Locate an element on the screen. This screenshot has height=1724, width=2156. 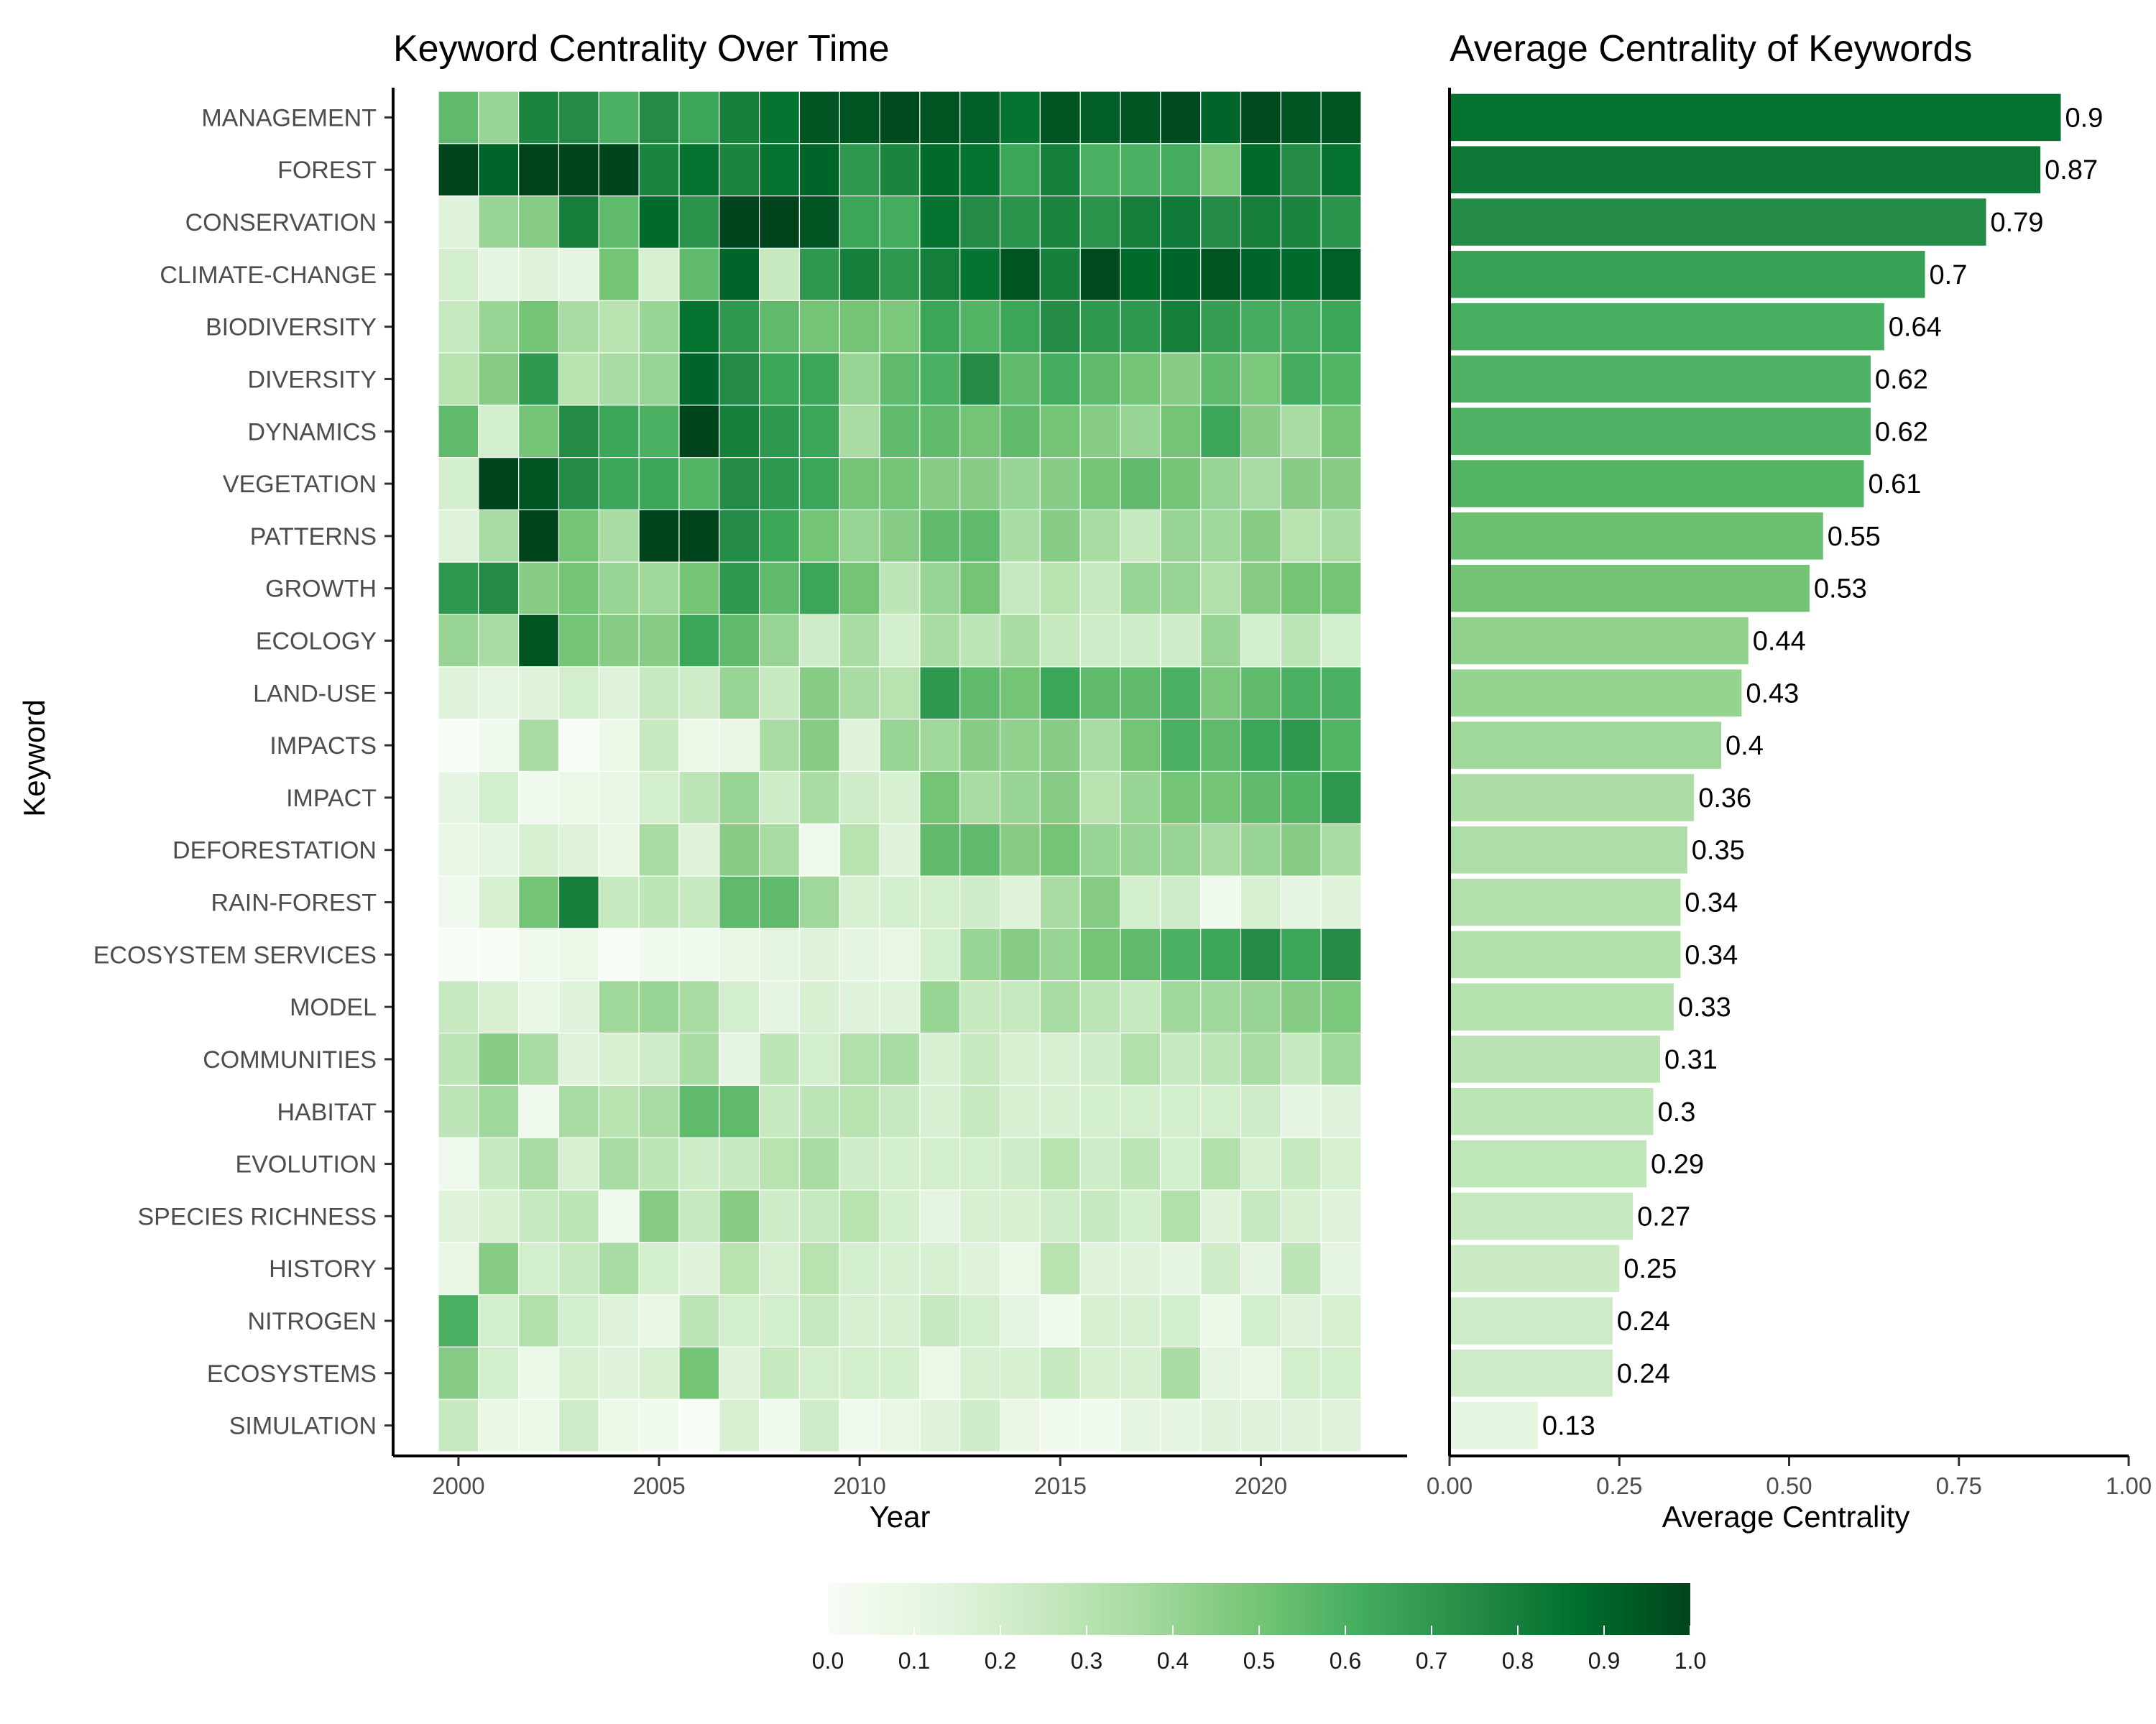
heatmap-x-tick-label: 2020 is located at coordinates (1261, 1485).